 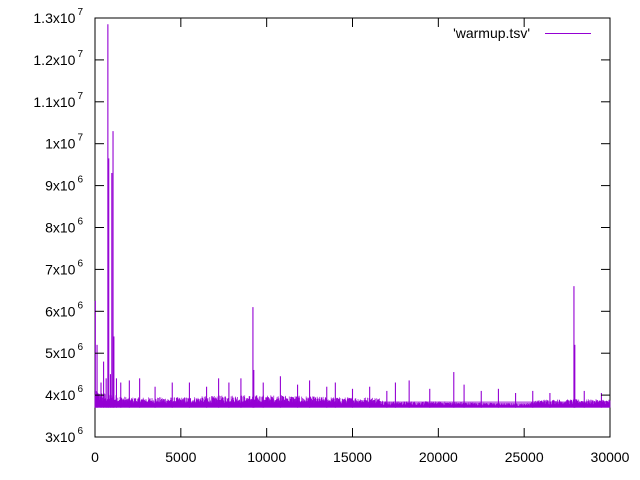 I want to click on y-tick-mantissa: 4x10, so click(x=60, y=395).